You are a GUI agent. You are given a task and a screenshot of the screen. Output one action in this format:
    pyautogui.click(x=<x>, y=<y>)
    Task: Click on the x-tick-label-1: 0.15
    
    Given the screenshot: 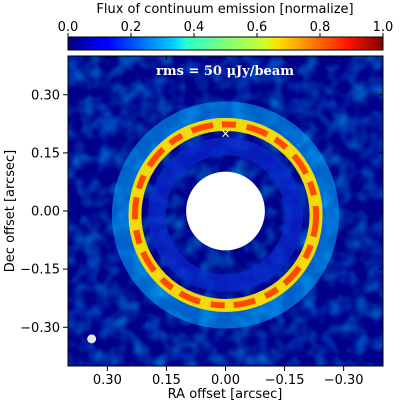 What is the action you would take?
    pyautogui.click(x=166, y=380)
    